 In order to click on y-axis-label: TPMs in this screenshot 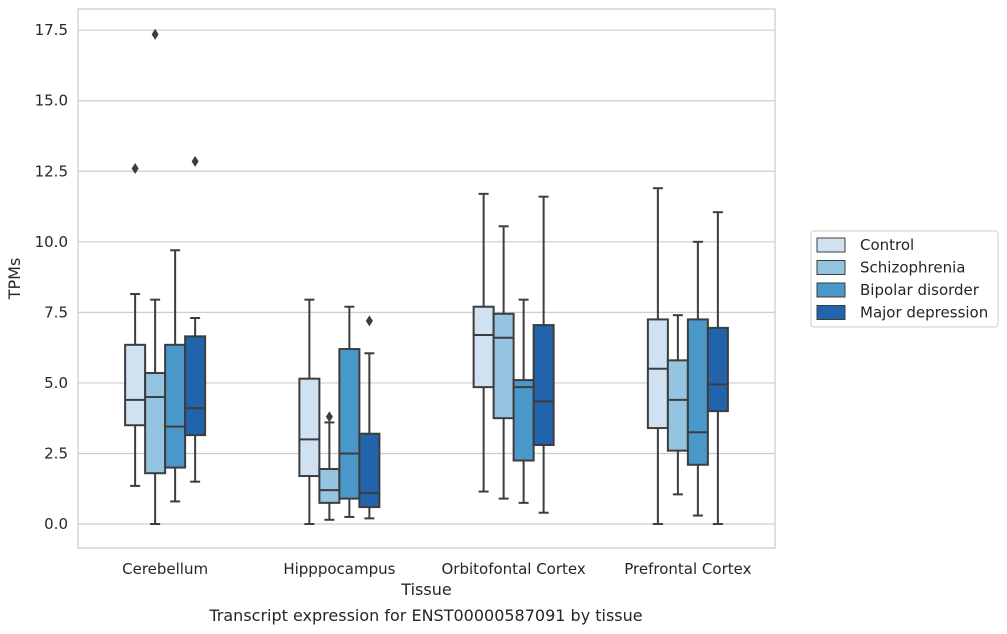, I will do `click(14, 279)`.